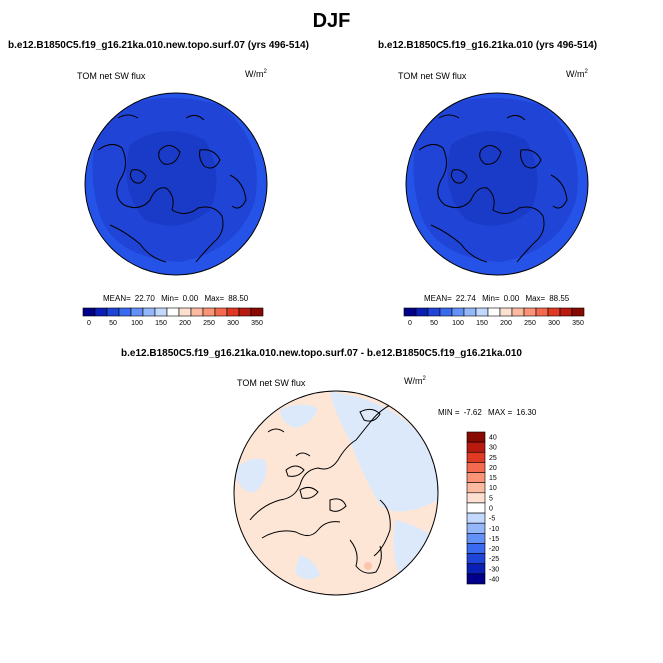 The image size is (663, 663). I want to click on panel-2-colorbar-tick-label: 150, so click(482, 323).